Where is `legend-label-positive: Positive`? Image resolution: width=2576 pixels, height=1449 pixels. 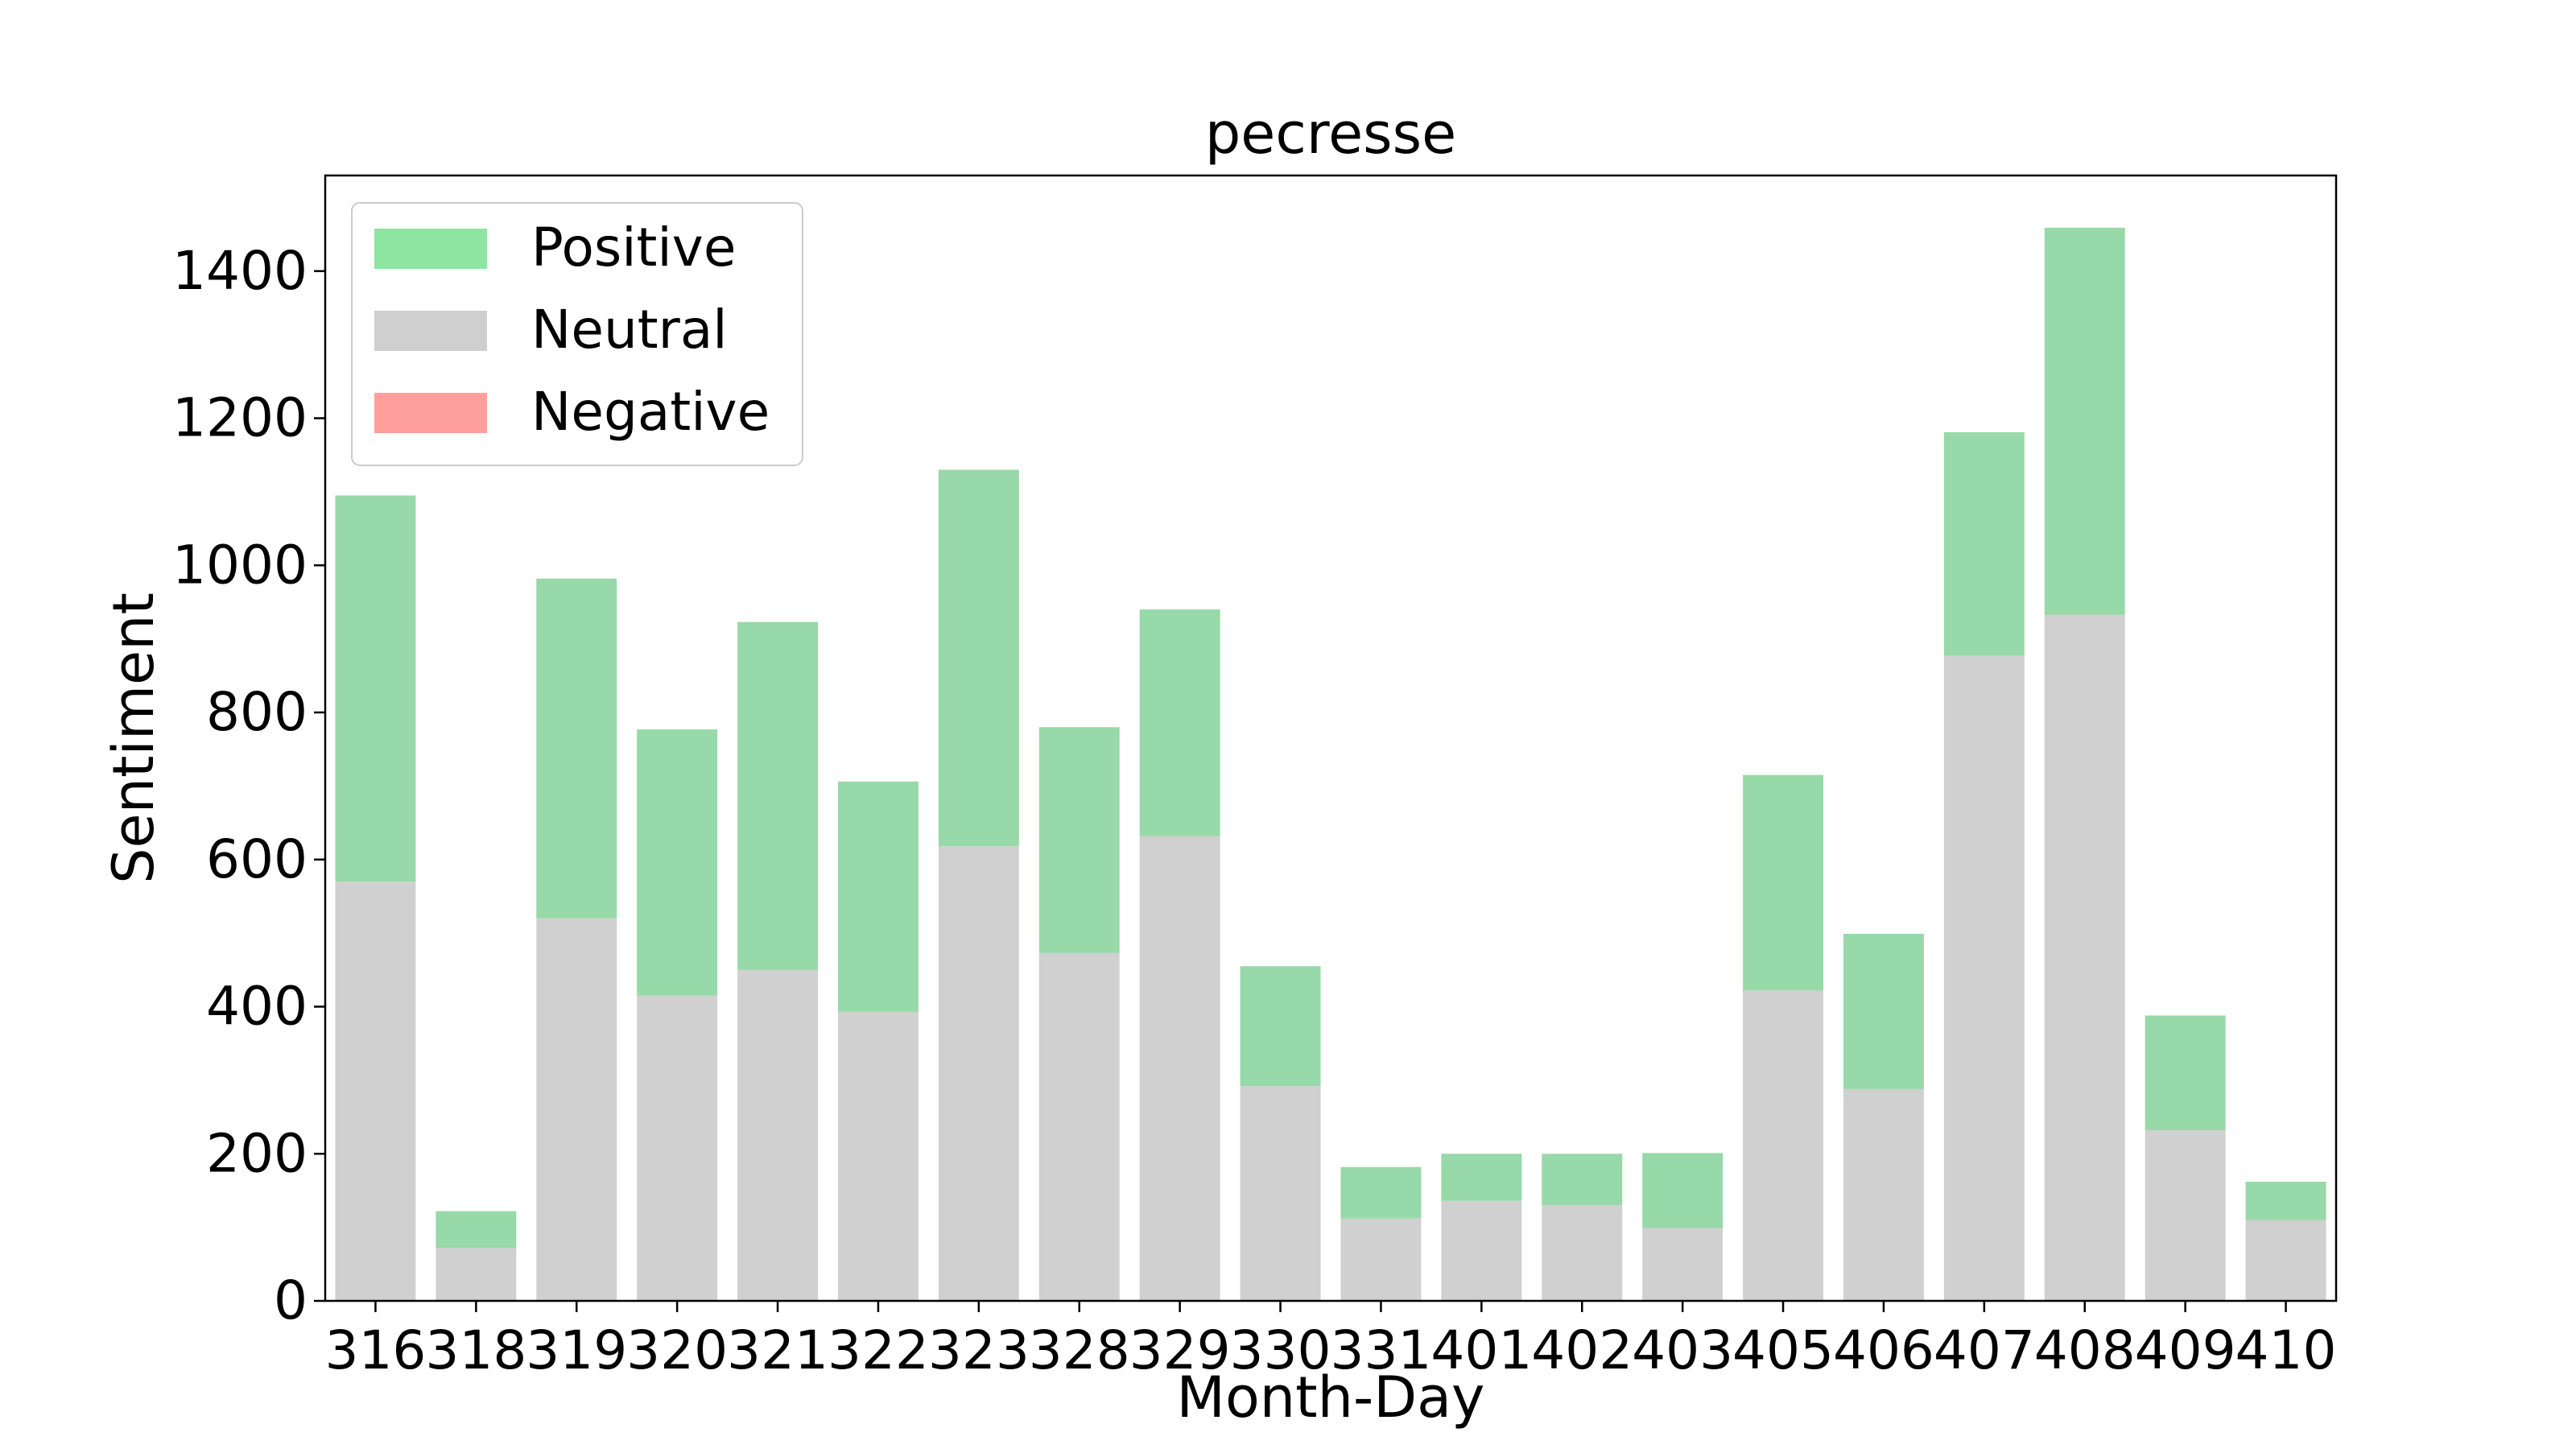
legend-label-positive: Positive is located at coordinates (633, 248).